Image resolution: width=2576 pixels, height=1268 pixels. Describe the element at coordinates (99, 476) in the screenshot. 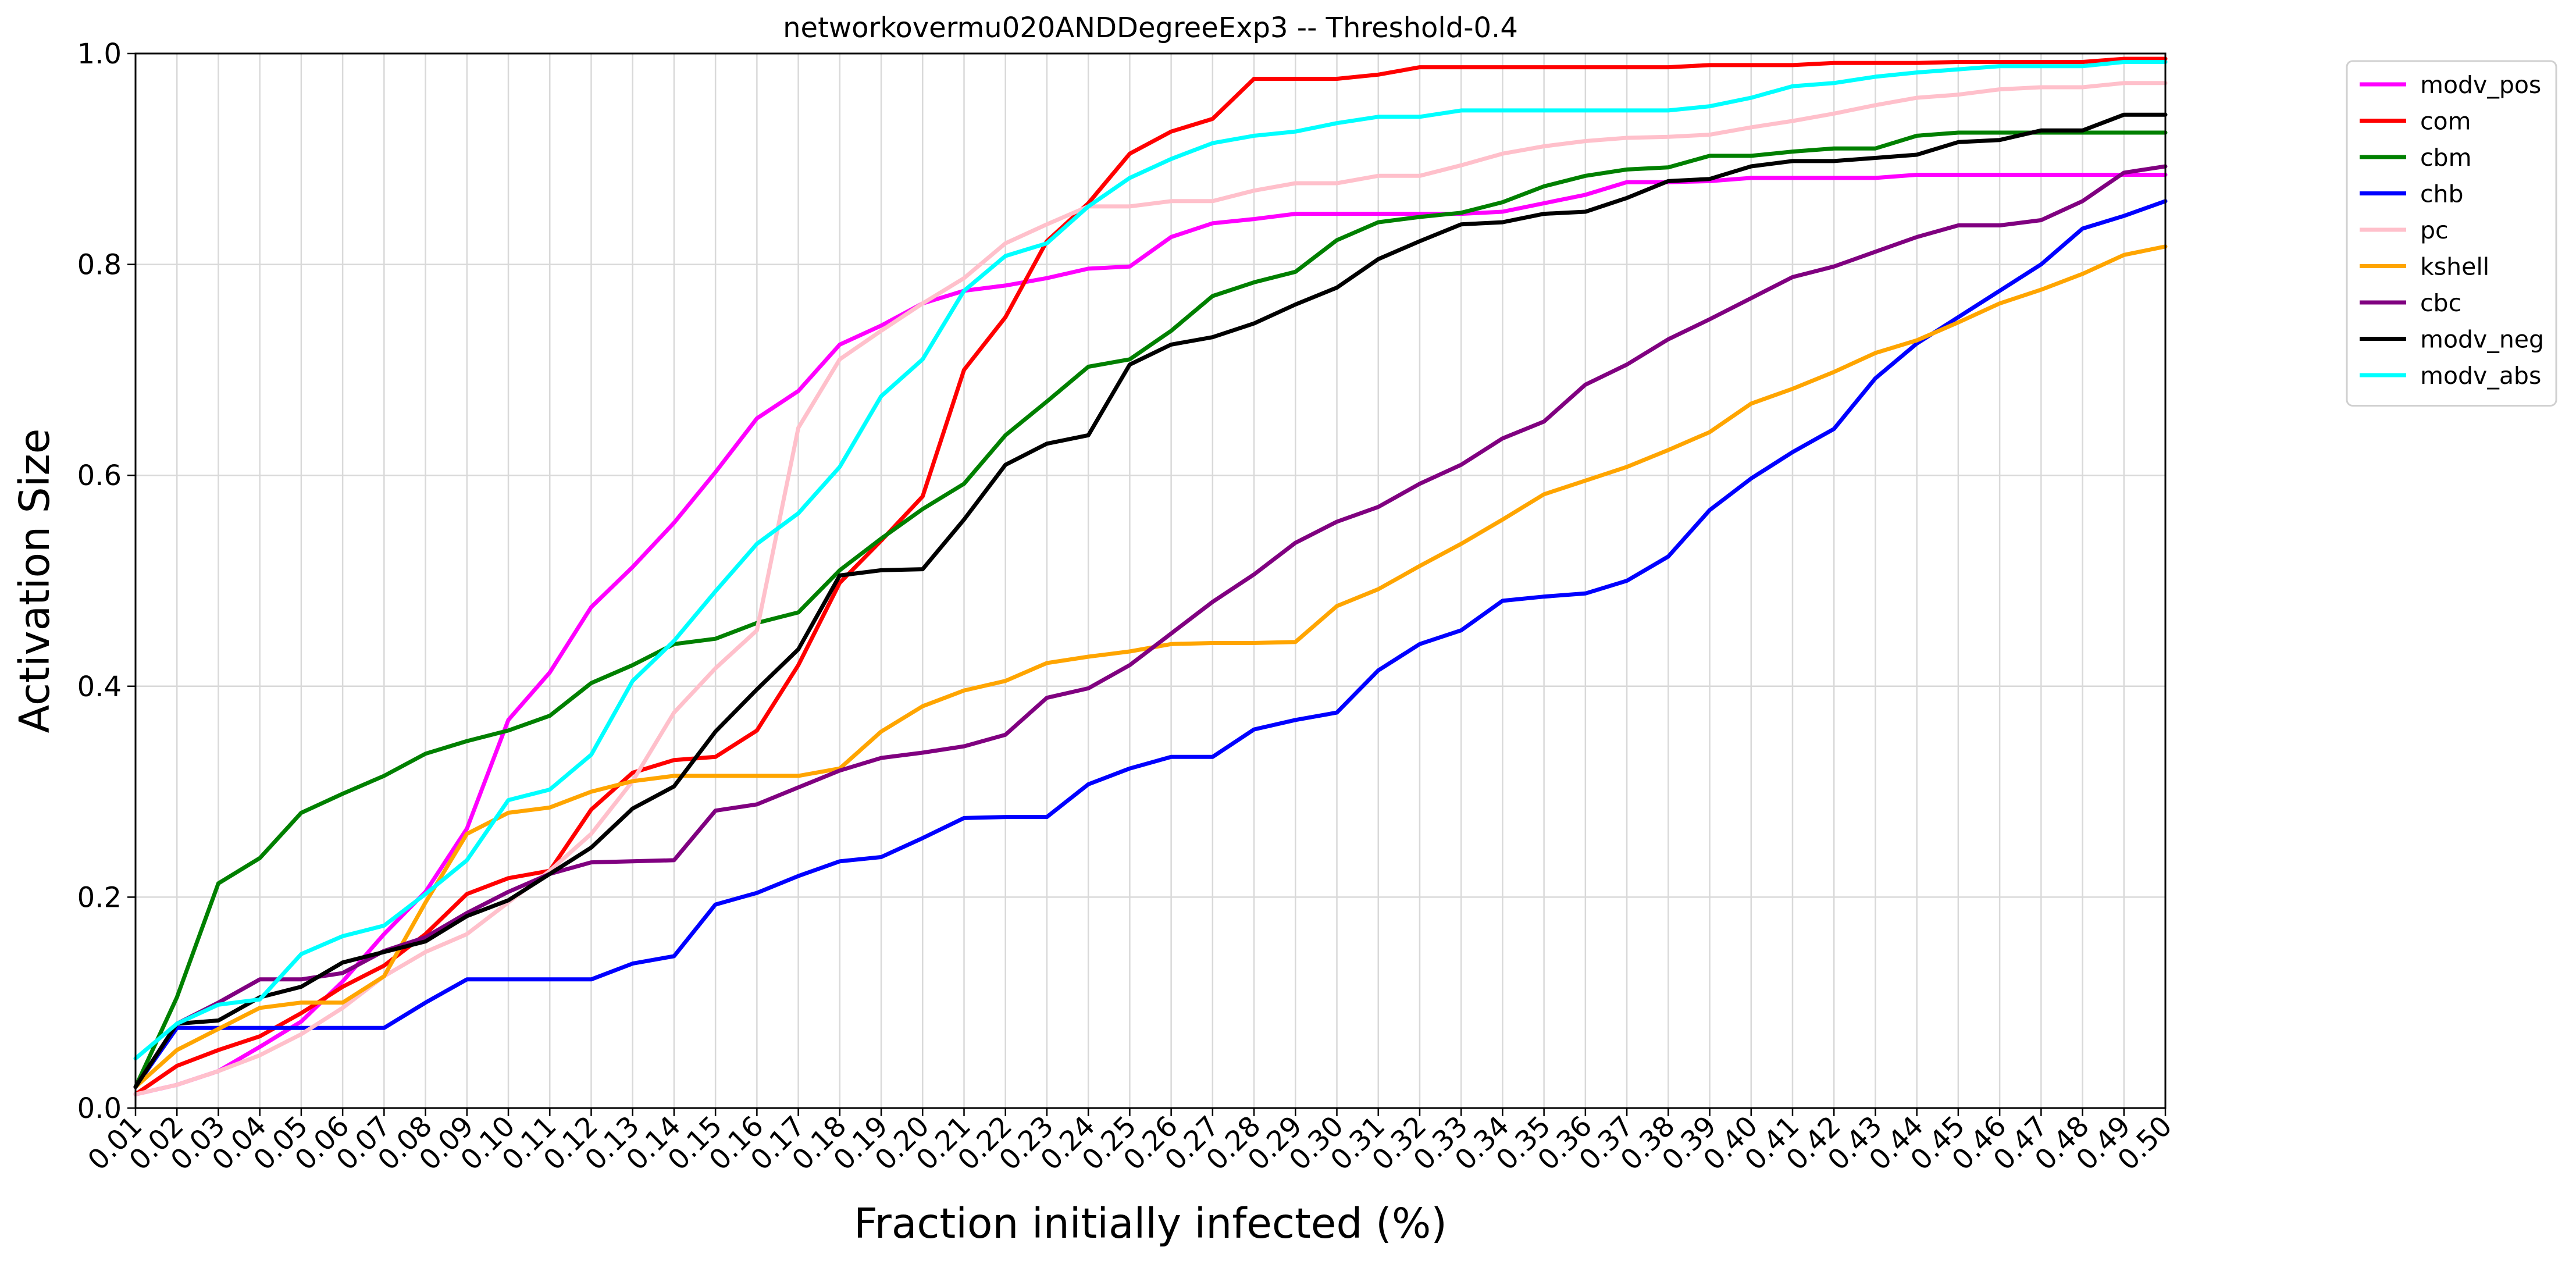

I see `y-tick-label: 0.6` at that location.